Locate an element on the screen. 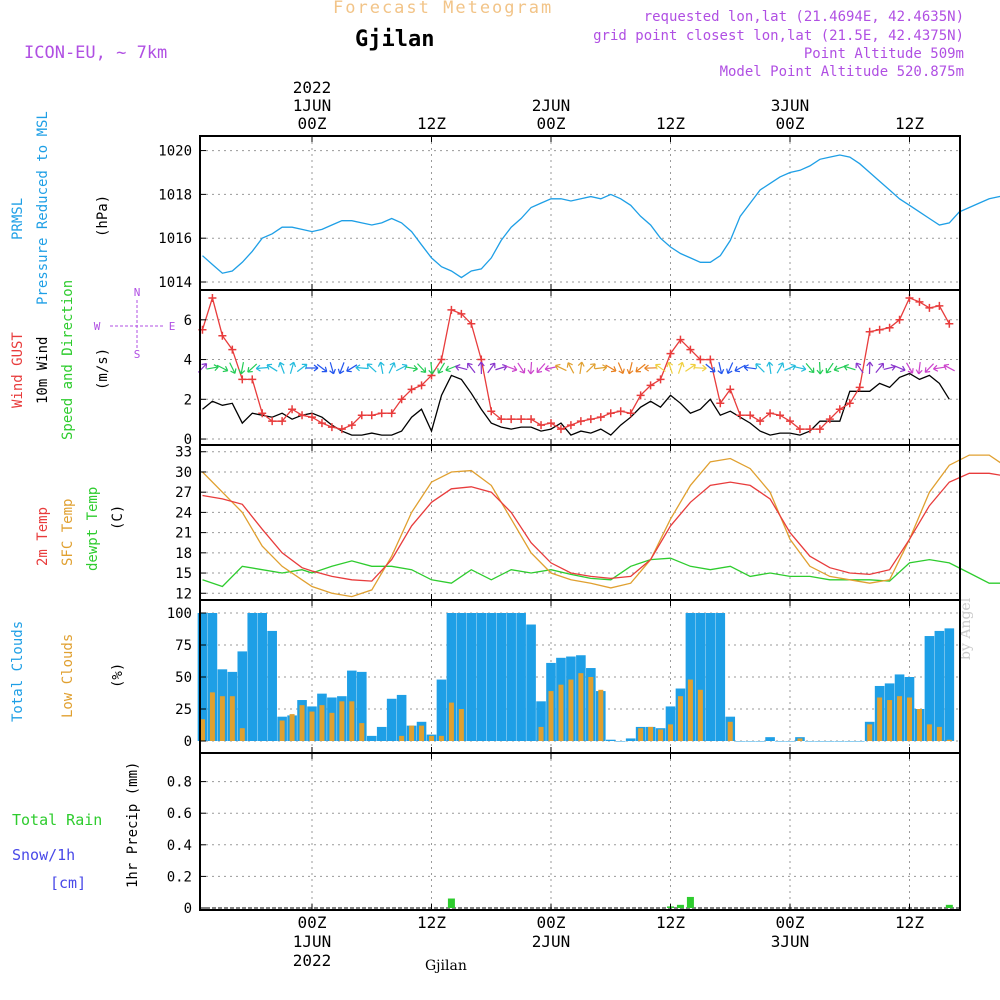 The image size is (1000, 1000). snow-label: Snow/1h is located at coordinates (43, 855).